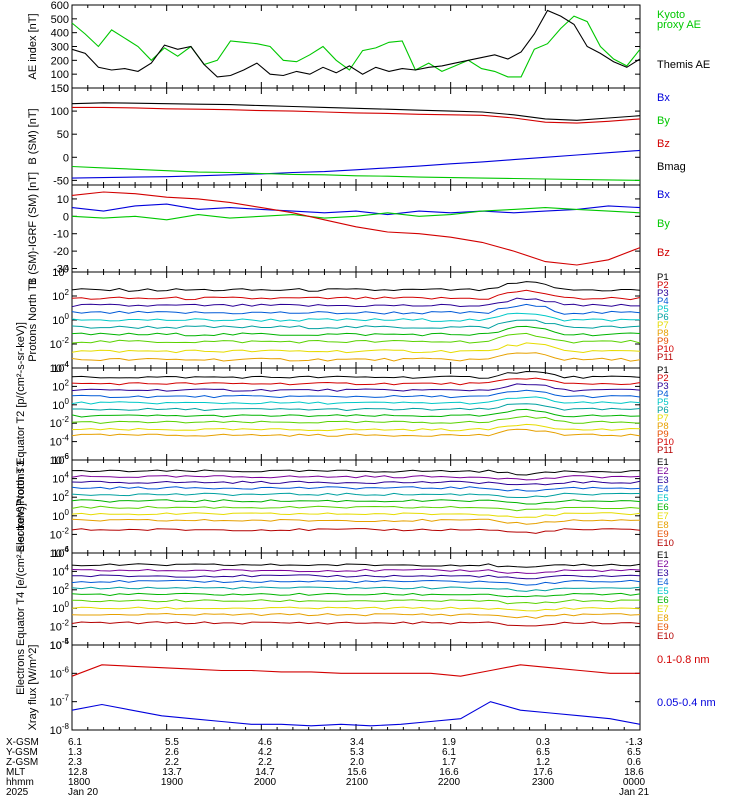 This screenshot has width=750, height=800. Describe the element at coordinates (663, 309) in the screenshot. I see `legend-label: P5` at that location.